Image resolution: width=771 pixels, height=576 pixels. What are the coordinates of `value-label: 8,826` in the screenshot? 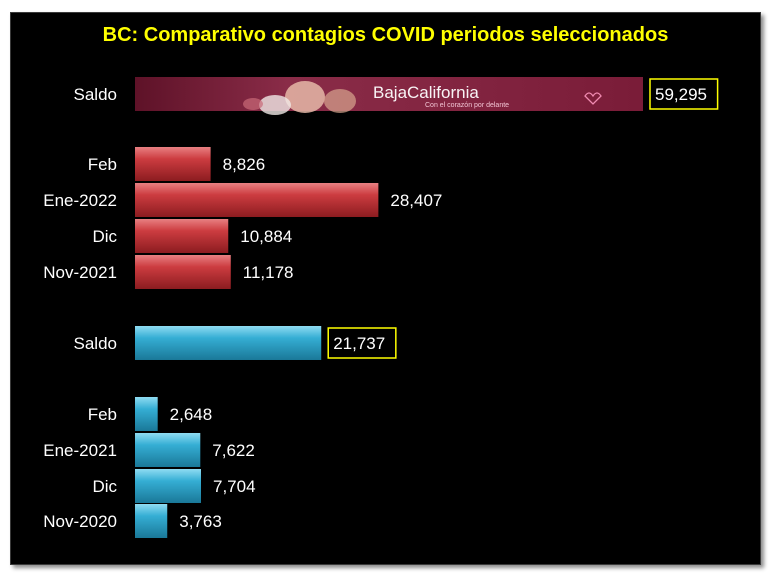 It's located at (244, 164).